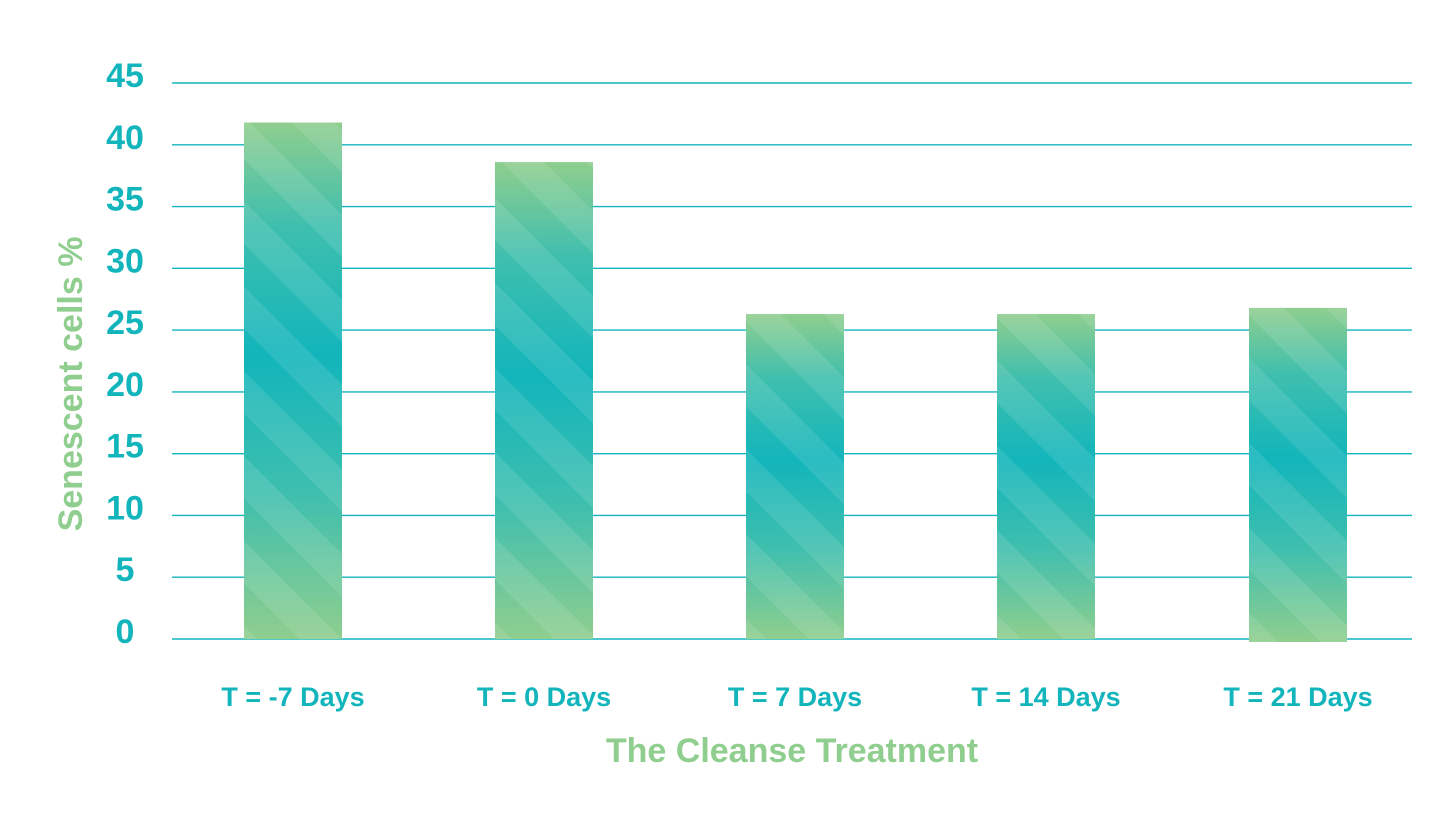 This screenshot has width=1429, height=813. What do you see at coordinates (125, 385) in the screenshot?
I see `y-tick-label: 20` at bounding box center [125, 385].